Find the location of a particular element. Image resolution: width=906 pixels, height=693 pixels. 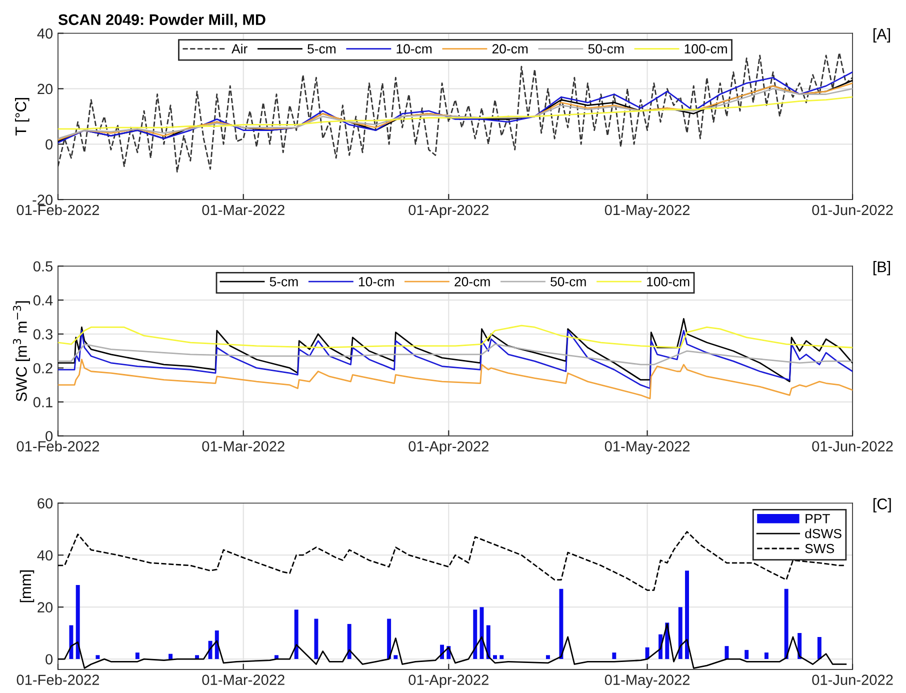

chart-title: SCAN 2049: Powder Mill, MD is located at coordinates (162, 21).